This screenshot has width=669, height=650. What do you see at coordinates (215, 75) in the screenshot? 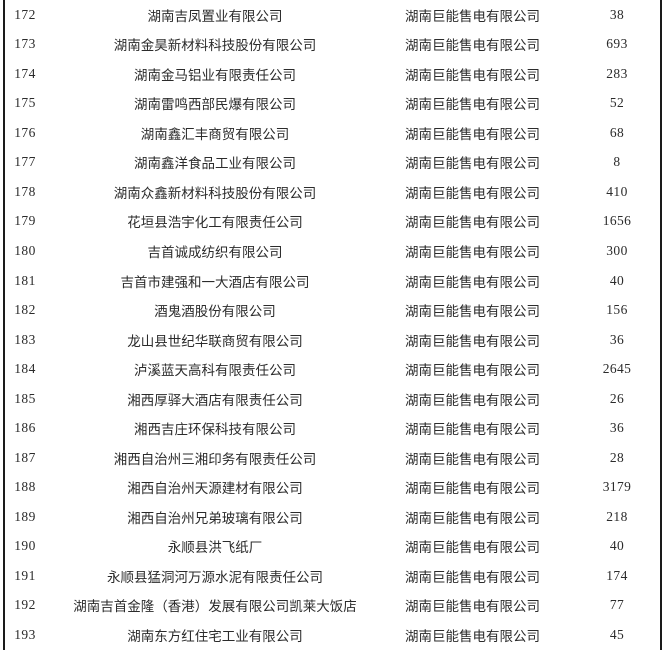
I see `cell-customer: 湖南金马铝业有限责任公司` at bounding box center [215, 75].